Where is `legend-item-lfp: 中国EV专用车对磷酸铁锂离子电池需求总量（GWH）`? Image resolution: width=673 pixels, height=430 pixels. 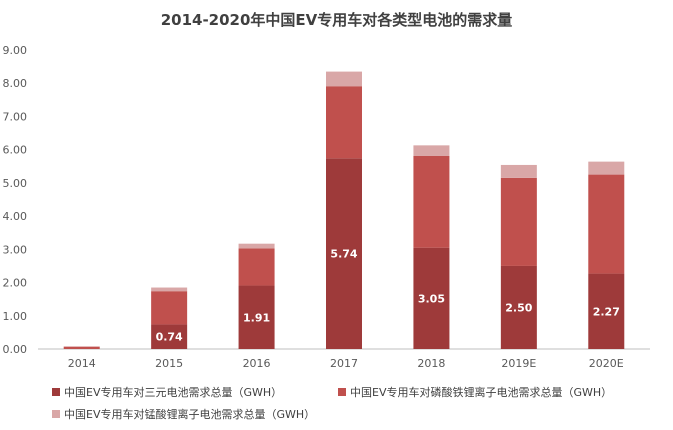
legend-item-lfp: 中国EV专用车对磷酸铁锂离子电池需求总量（GWH） is located at coordinates (475, 392).